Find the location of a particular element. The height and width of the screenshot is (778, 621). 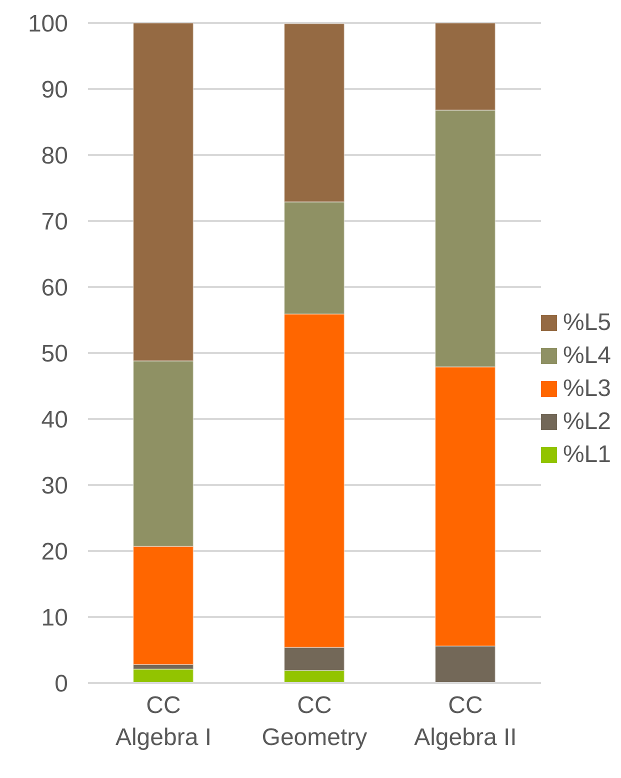

y-tick-label: 40 is located at coordinates (54, 420).